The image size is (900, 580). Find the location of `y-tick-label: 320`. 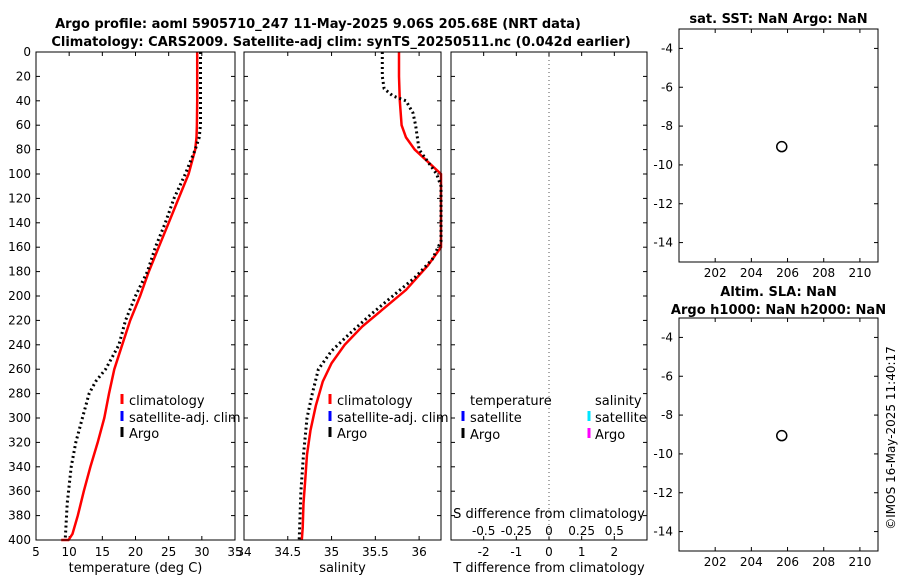

y-tick-label: 320 is located at coordinates (19, 442).